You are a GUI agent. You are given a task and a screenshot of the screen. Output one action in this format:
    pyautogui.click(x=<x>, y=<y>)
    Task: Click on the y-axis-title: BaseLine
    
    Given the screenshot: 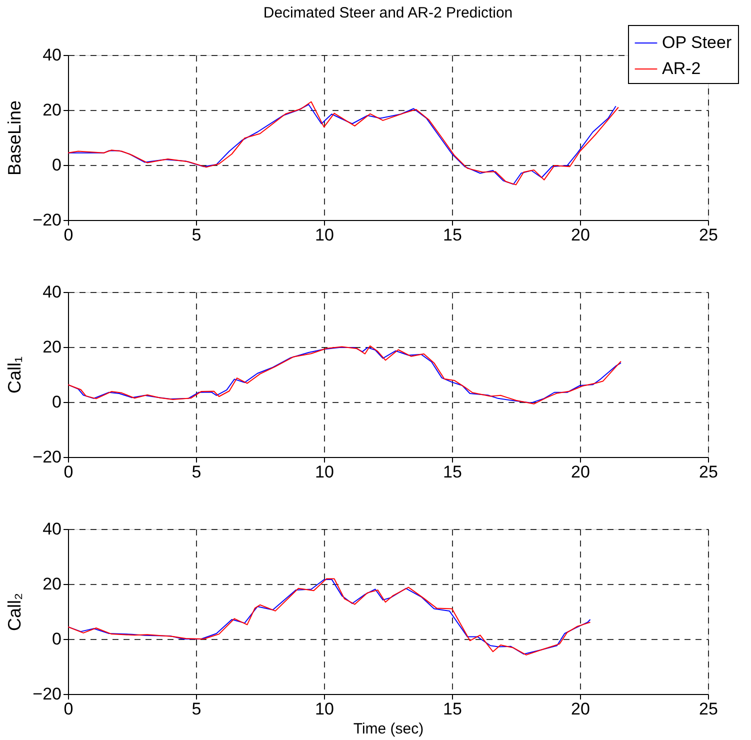 What is the action you would take?
    pyautogui.click(x=14, y=138)
    